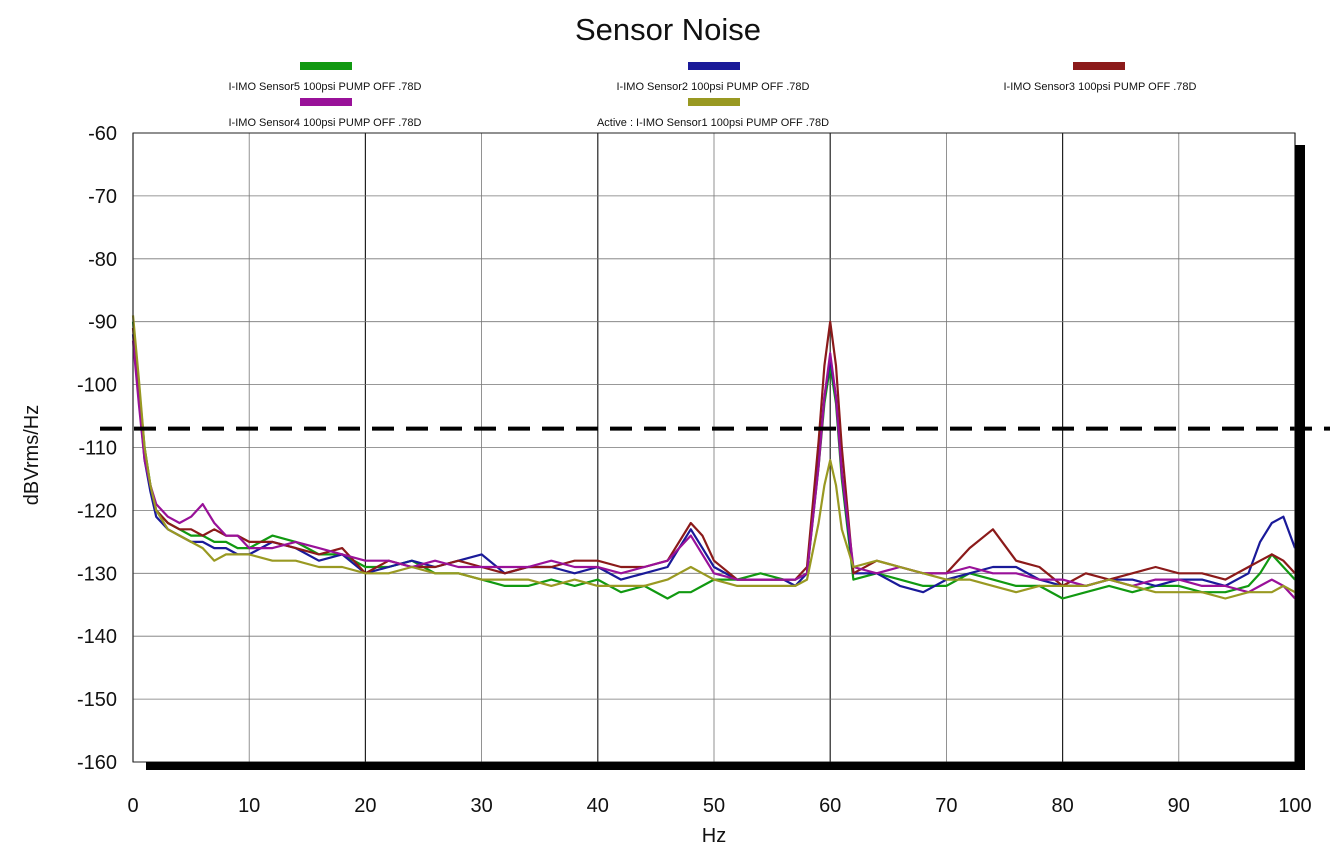  I want to click on y-tick-label: -160, so click(97, 763).